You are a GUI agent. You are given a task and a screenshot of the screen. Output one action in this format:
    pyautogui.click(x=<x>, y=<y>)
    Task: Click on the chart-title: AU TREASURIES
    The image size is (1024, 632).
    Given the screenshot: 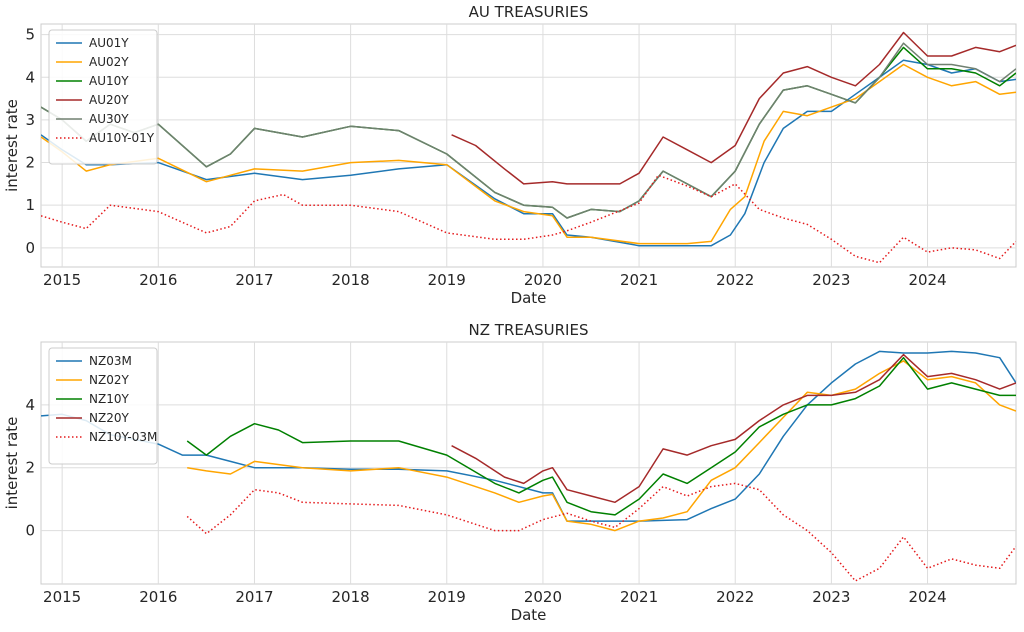 What is the action you would take?
    pyautogui.click(x=529, y=12)
    